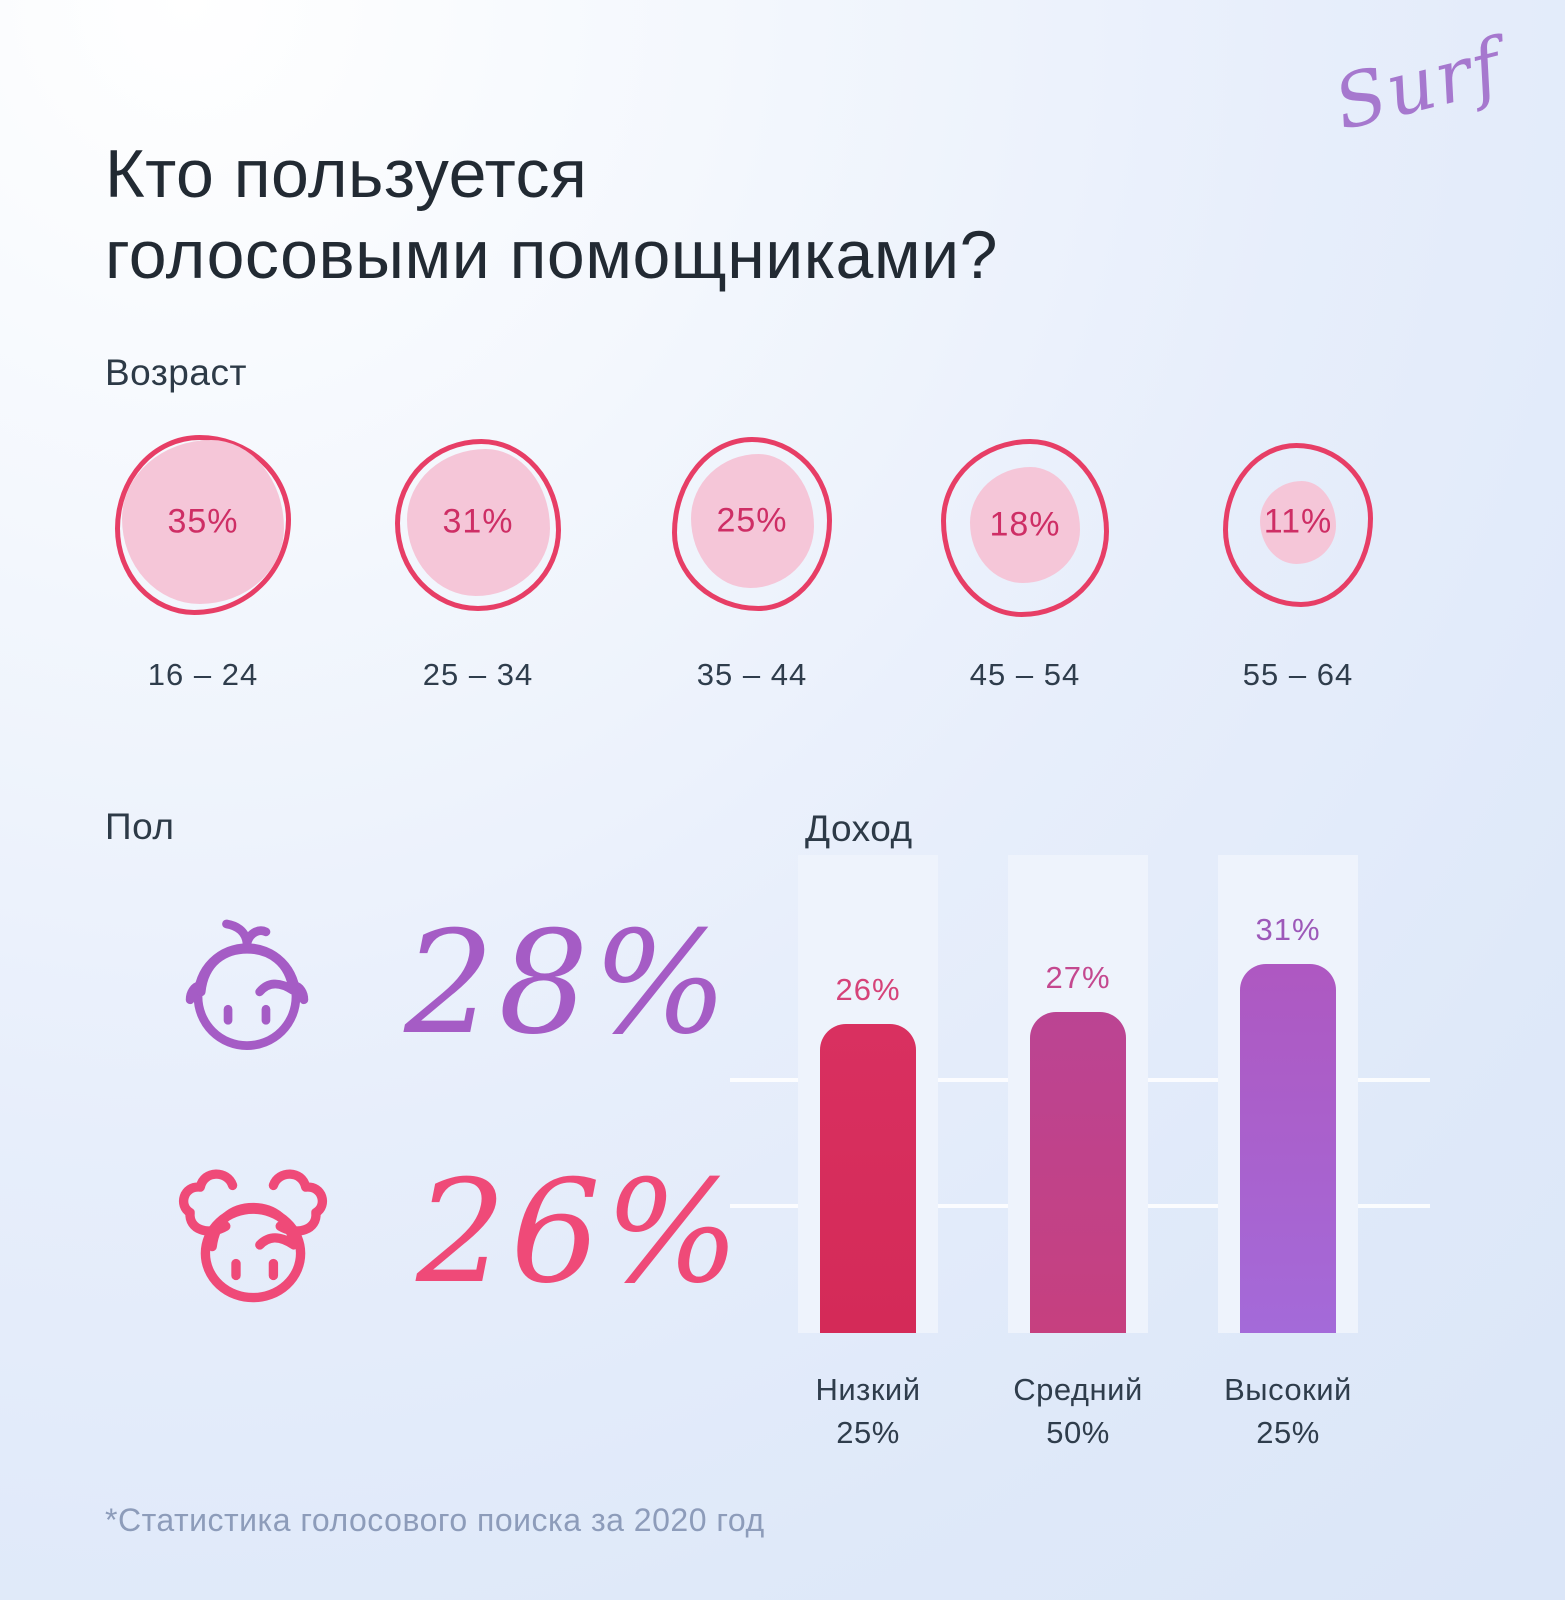  I want to click on age-value: 25%, so click(752, 520).